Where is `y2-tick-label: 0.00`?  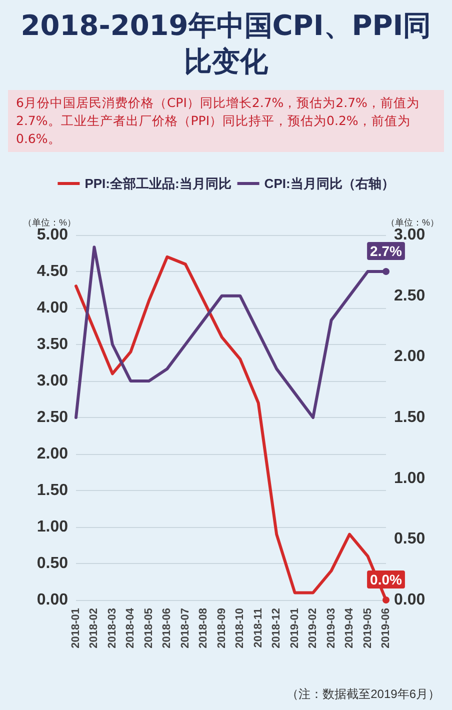 y2-tick-label: 0.00 is located at coordinates (410, 600).